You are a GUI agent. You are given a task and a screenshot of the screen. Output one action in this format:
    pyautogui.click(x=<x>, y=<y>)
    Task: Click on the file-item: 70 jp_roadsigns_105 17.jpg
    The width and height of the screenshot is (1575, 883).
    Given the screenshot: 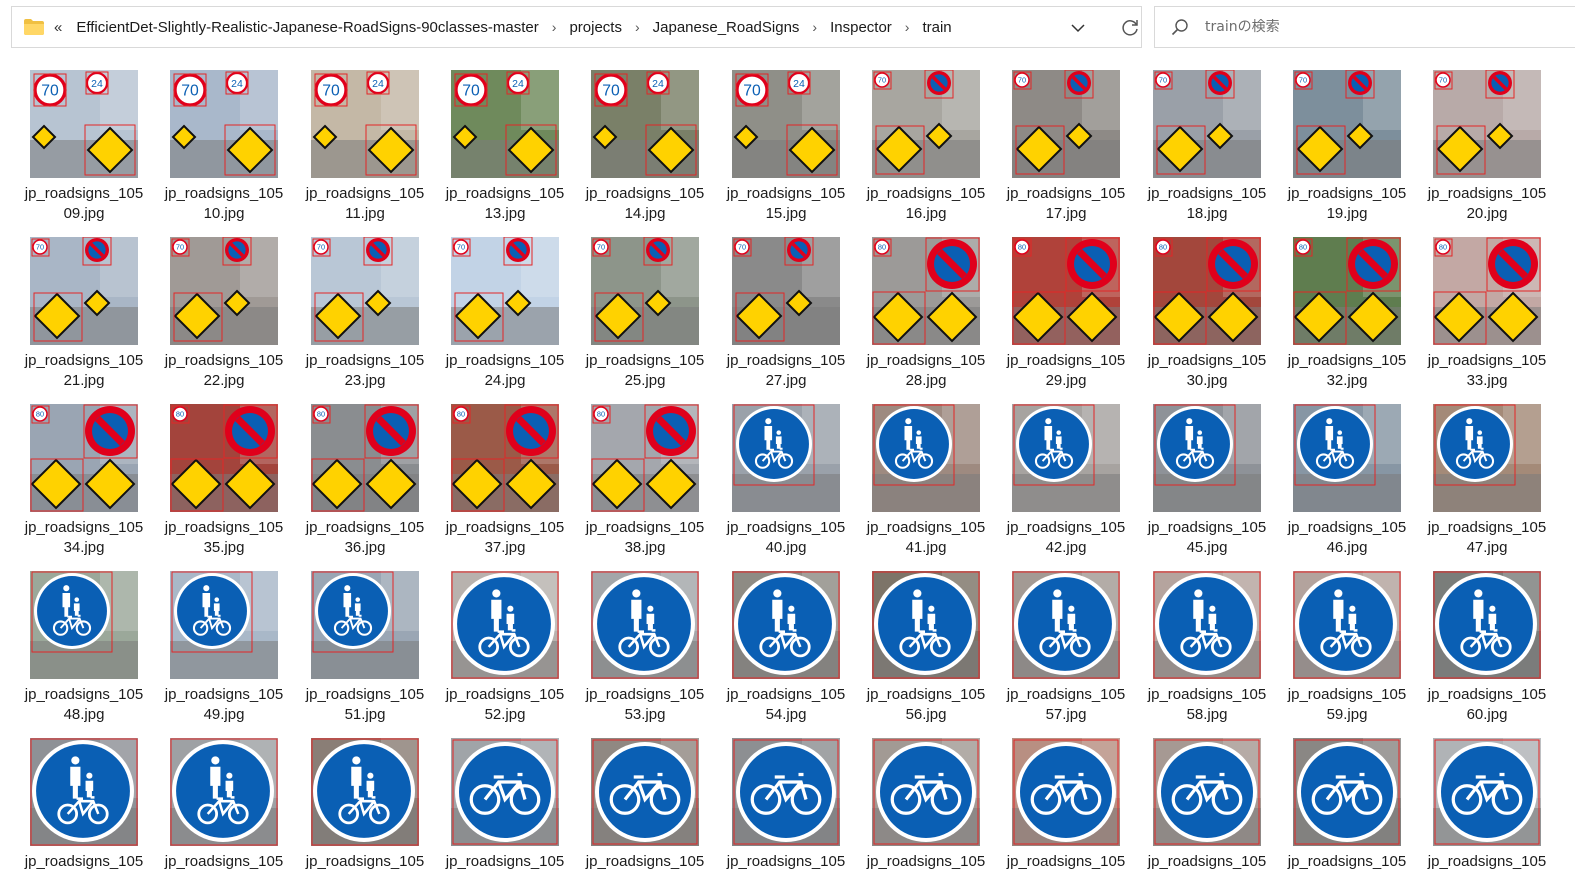 What is the action you would take?
    pyautogui.click(x=1065, y=144)
    